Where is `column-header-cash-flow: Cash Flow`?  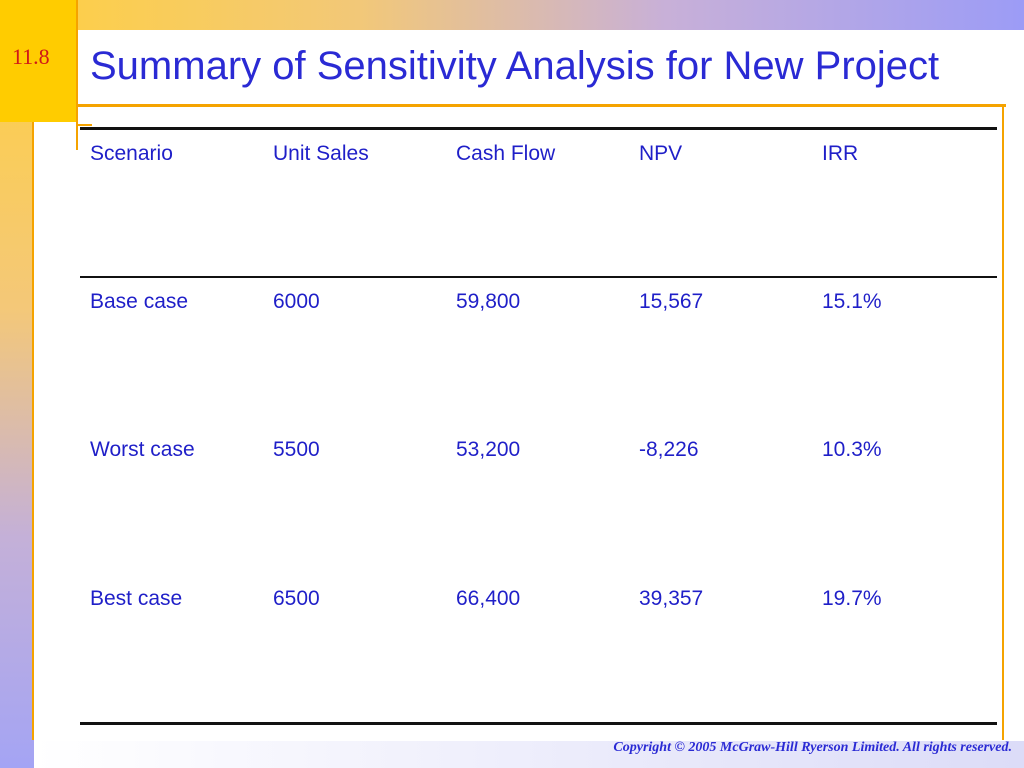
column-header-cash-flow: Cash Flow is located at coordinates (506, 153).